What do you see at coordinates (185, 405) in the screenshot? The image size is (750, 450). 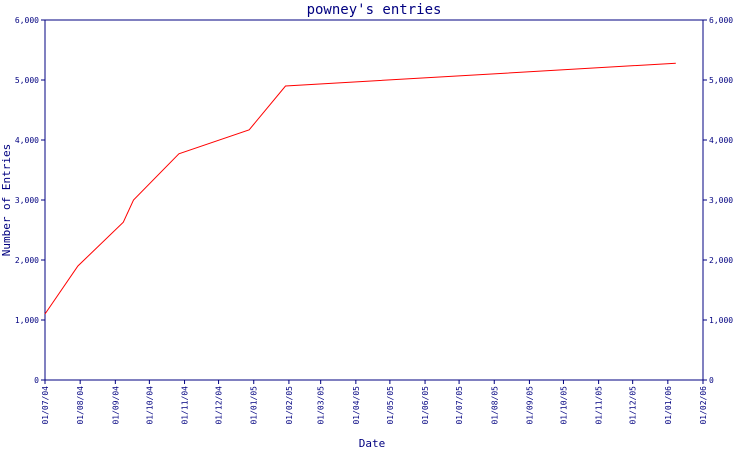 I see `x-tick-label: 01/11/04` at bounding box center [185, 405].